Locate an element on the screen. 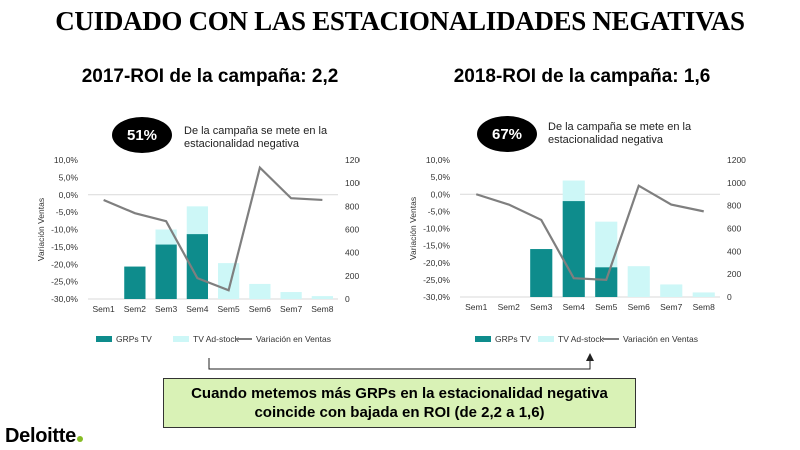  logo-text: Deloitte is located at coordinates (40, 436).